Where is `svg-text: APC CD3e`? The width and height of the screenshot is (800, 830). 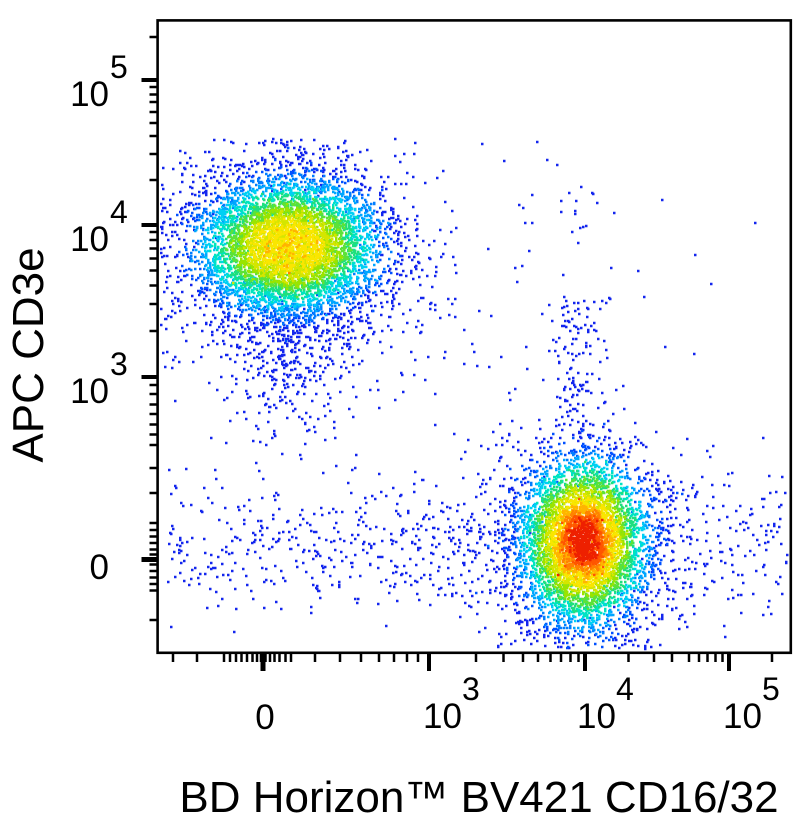 svg-text: APC CD3e is located at coordinates (28, 354).